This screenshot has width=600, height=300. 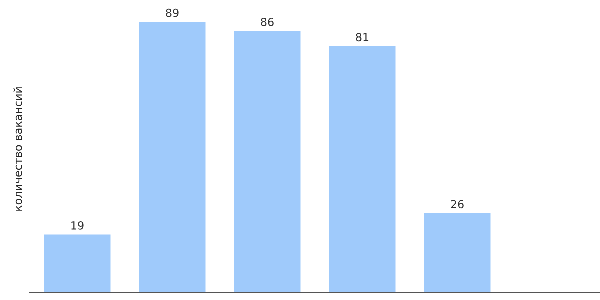 What do you see at coordinates (172, 13) in the screenshot?
I see `data-label: 89` at bounding box center [172, 13].